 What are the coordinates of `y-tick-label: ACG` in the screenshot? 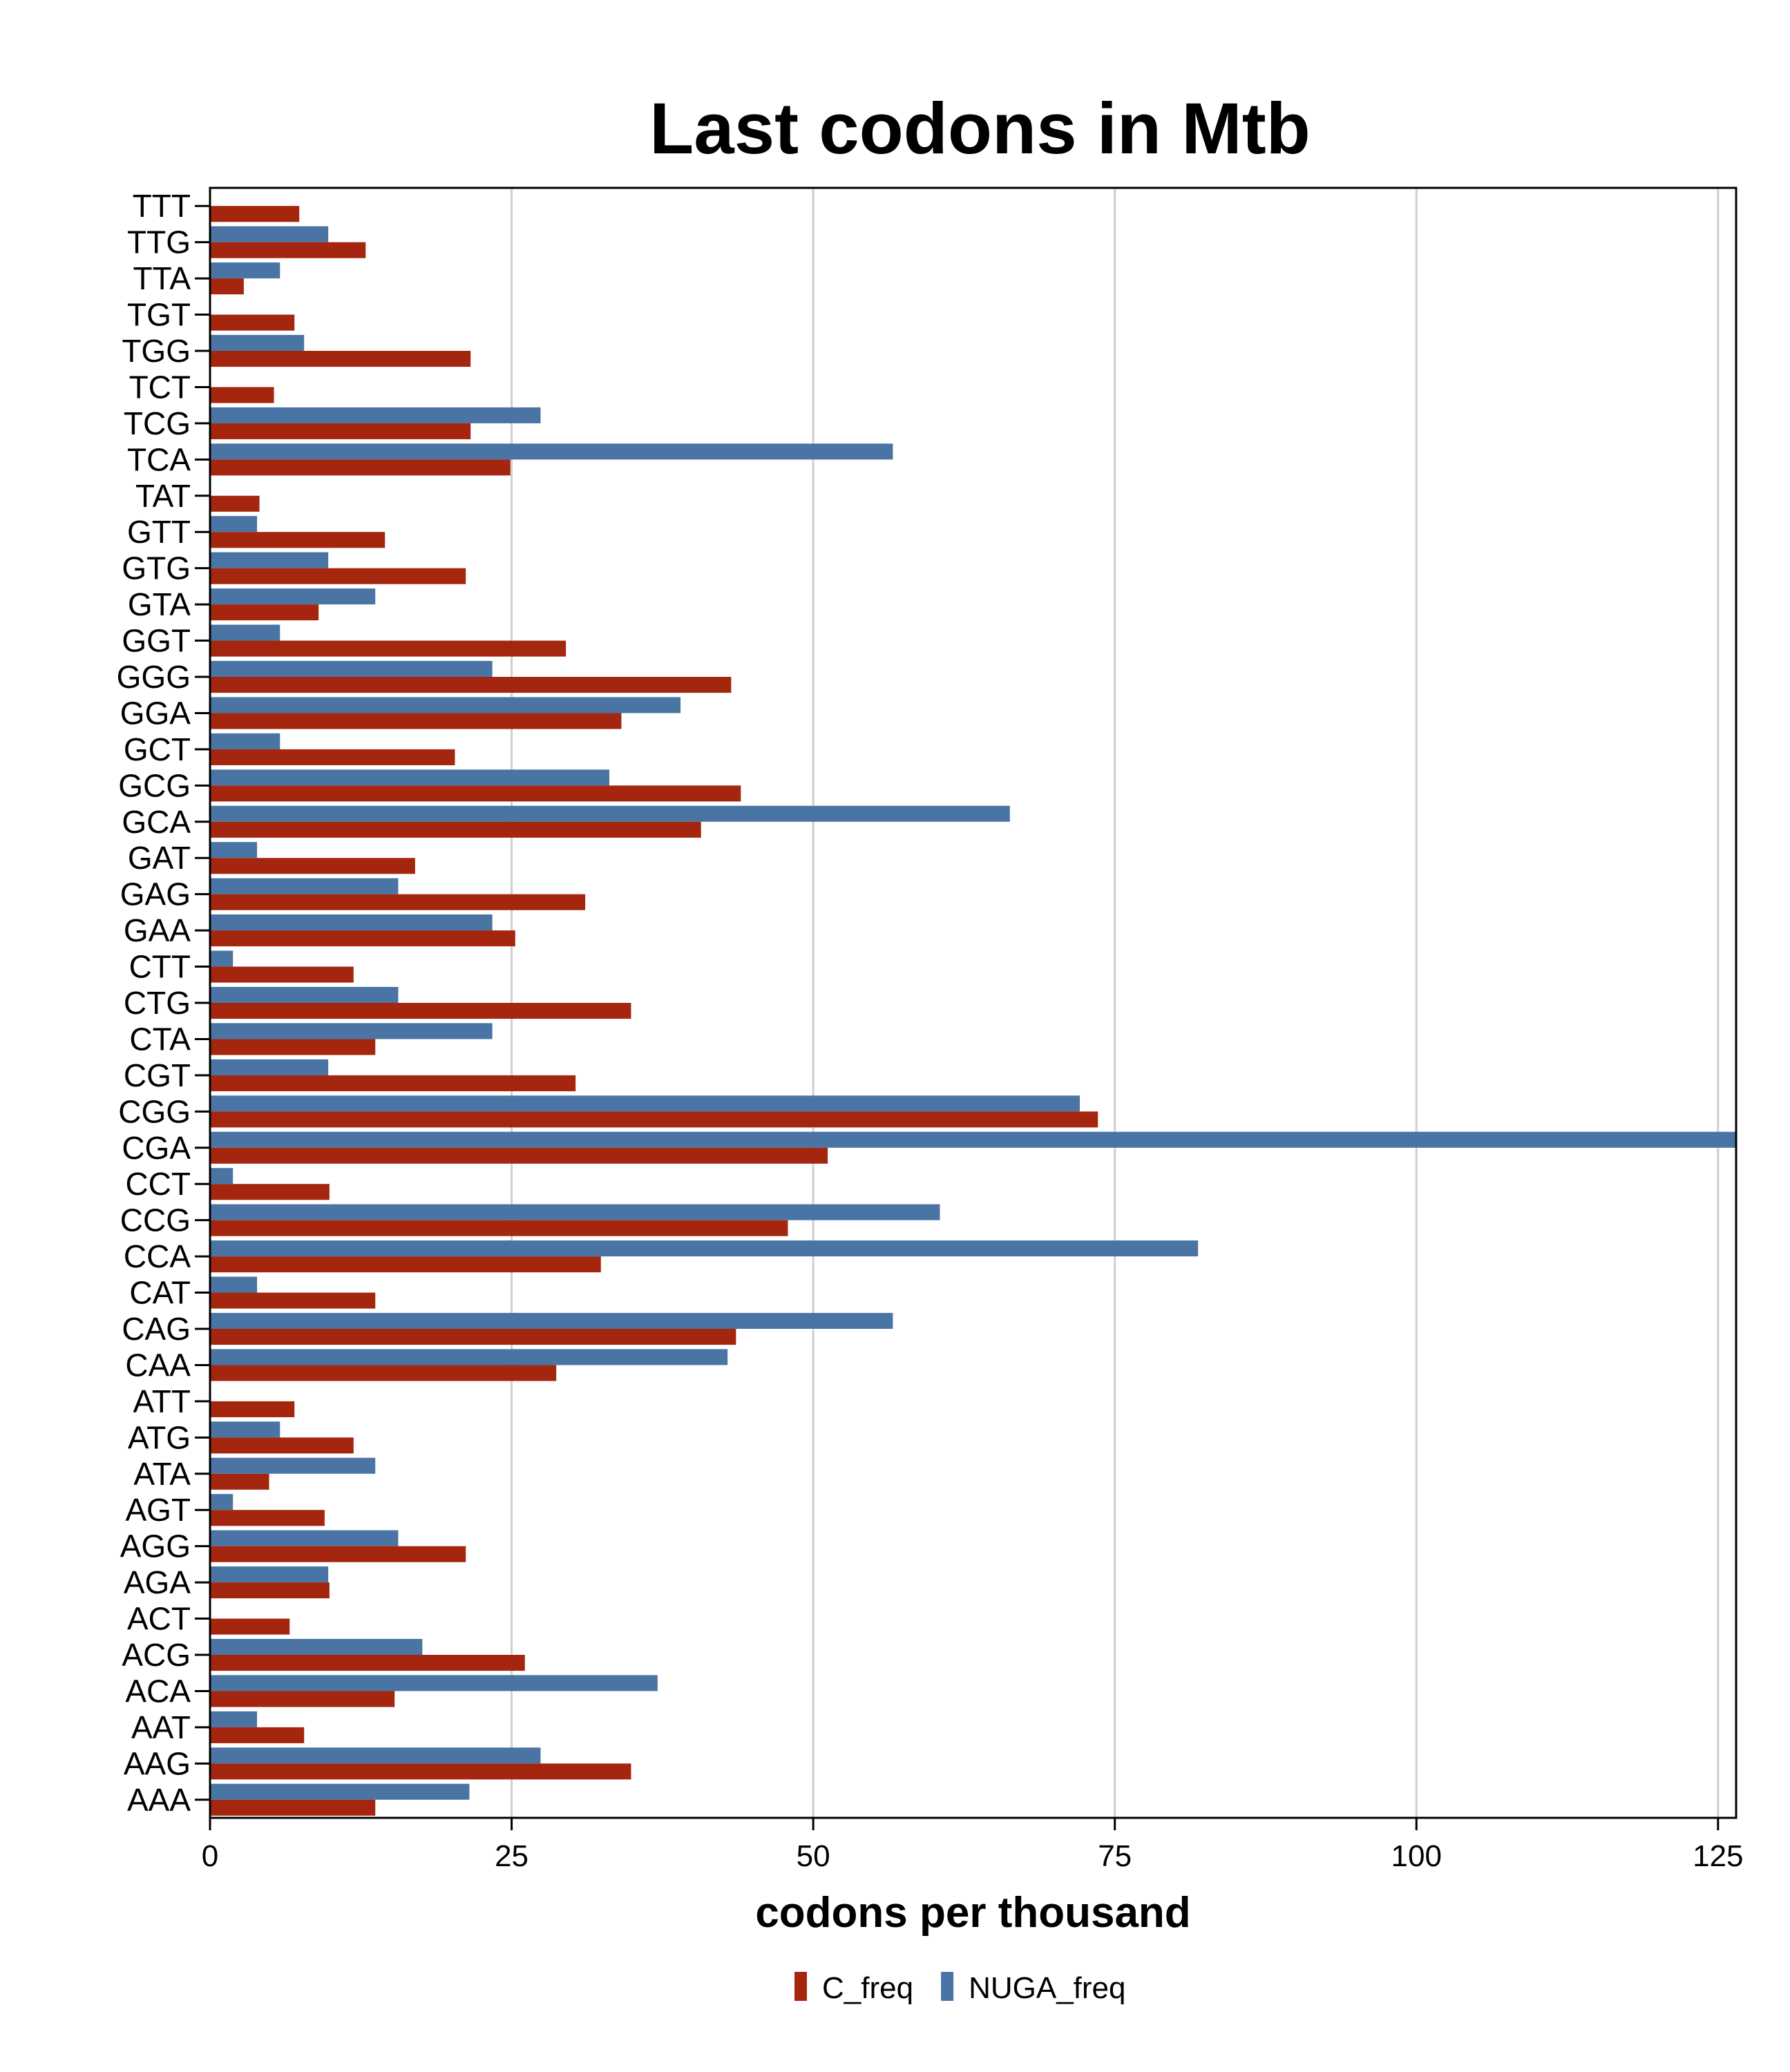 It's located at (157, 1655).